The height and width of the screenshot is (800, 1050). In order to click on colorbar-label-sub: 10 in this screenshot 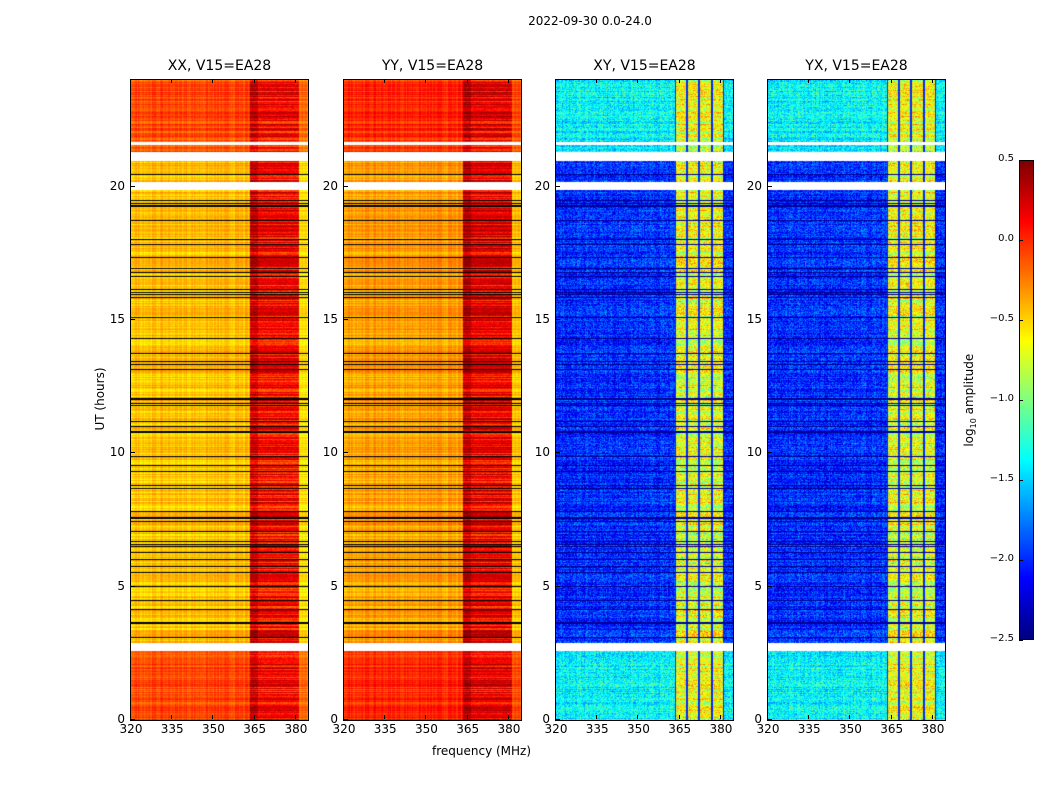, I will do `click(974, 423)`.